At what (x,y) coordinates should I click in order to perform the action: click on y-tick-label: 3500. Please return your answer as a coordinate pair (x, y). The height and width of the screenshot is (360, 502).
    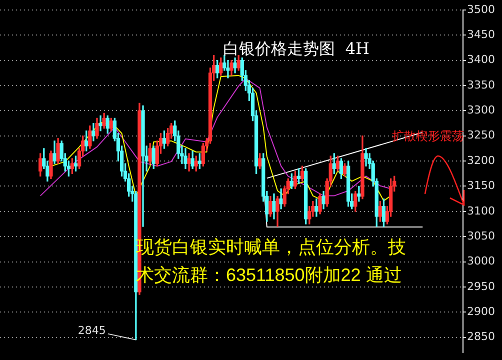
    Looking at the image, I should click on (481, 9).